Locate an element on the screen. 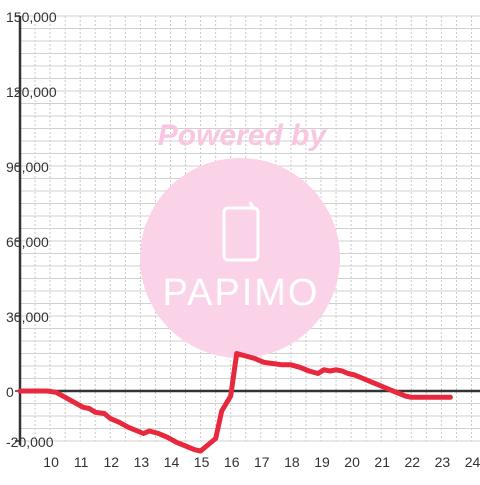 This screenshot has width=480, height=485. y-tick-label: -20,000 is located at coordinates (30, 442).